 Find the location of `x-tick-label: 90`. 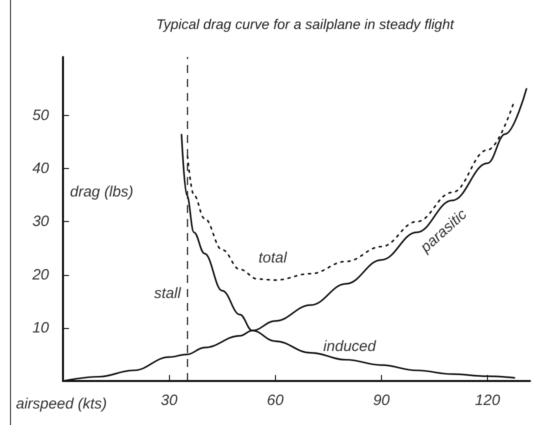

x-tick-label: 90 is located at coordinates (381, 400).